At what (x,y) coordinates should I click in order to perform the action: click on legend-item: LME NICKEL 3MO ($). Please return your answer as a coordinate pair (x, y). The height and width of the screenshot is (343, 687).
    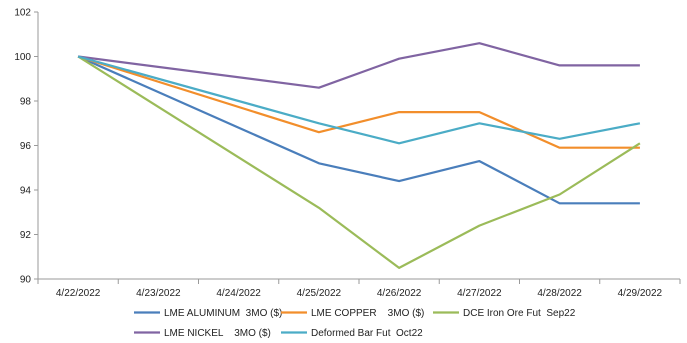
    Looking at the image, I should click on (202, 333).